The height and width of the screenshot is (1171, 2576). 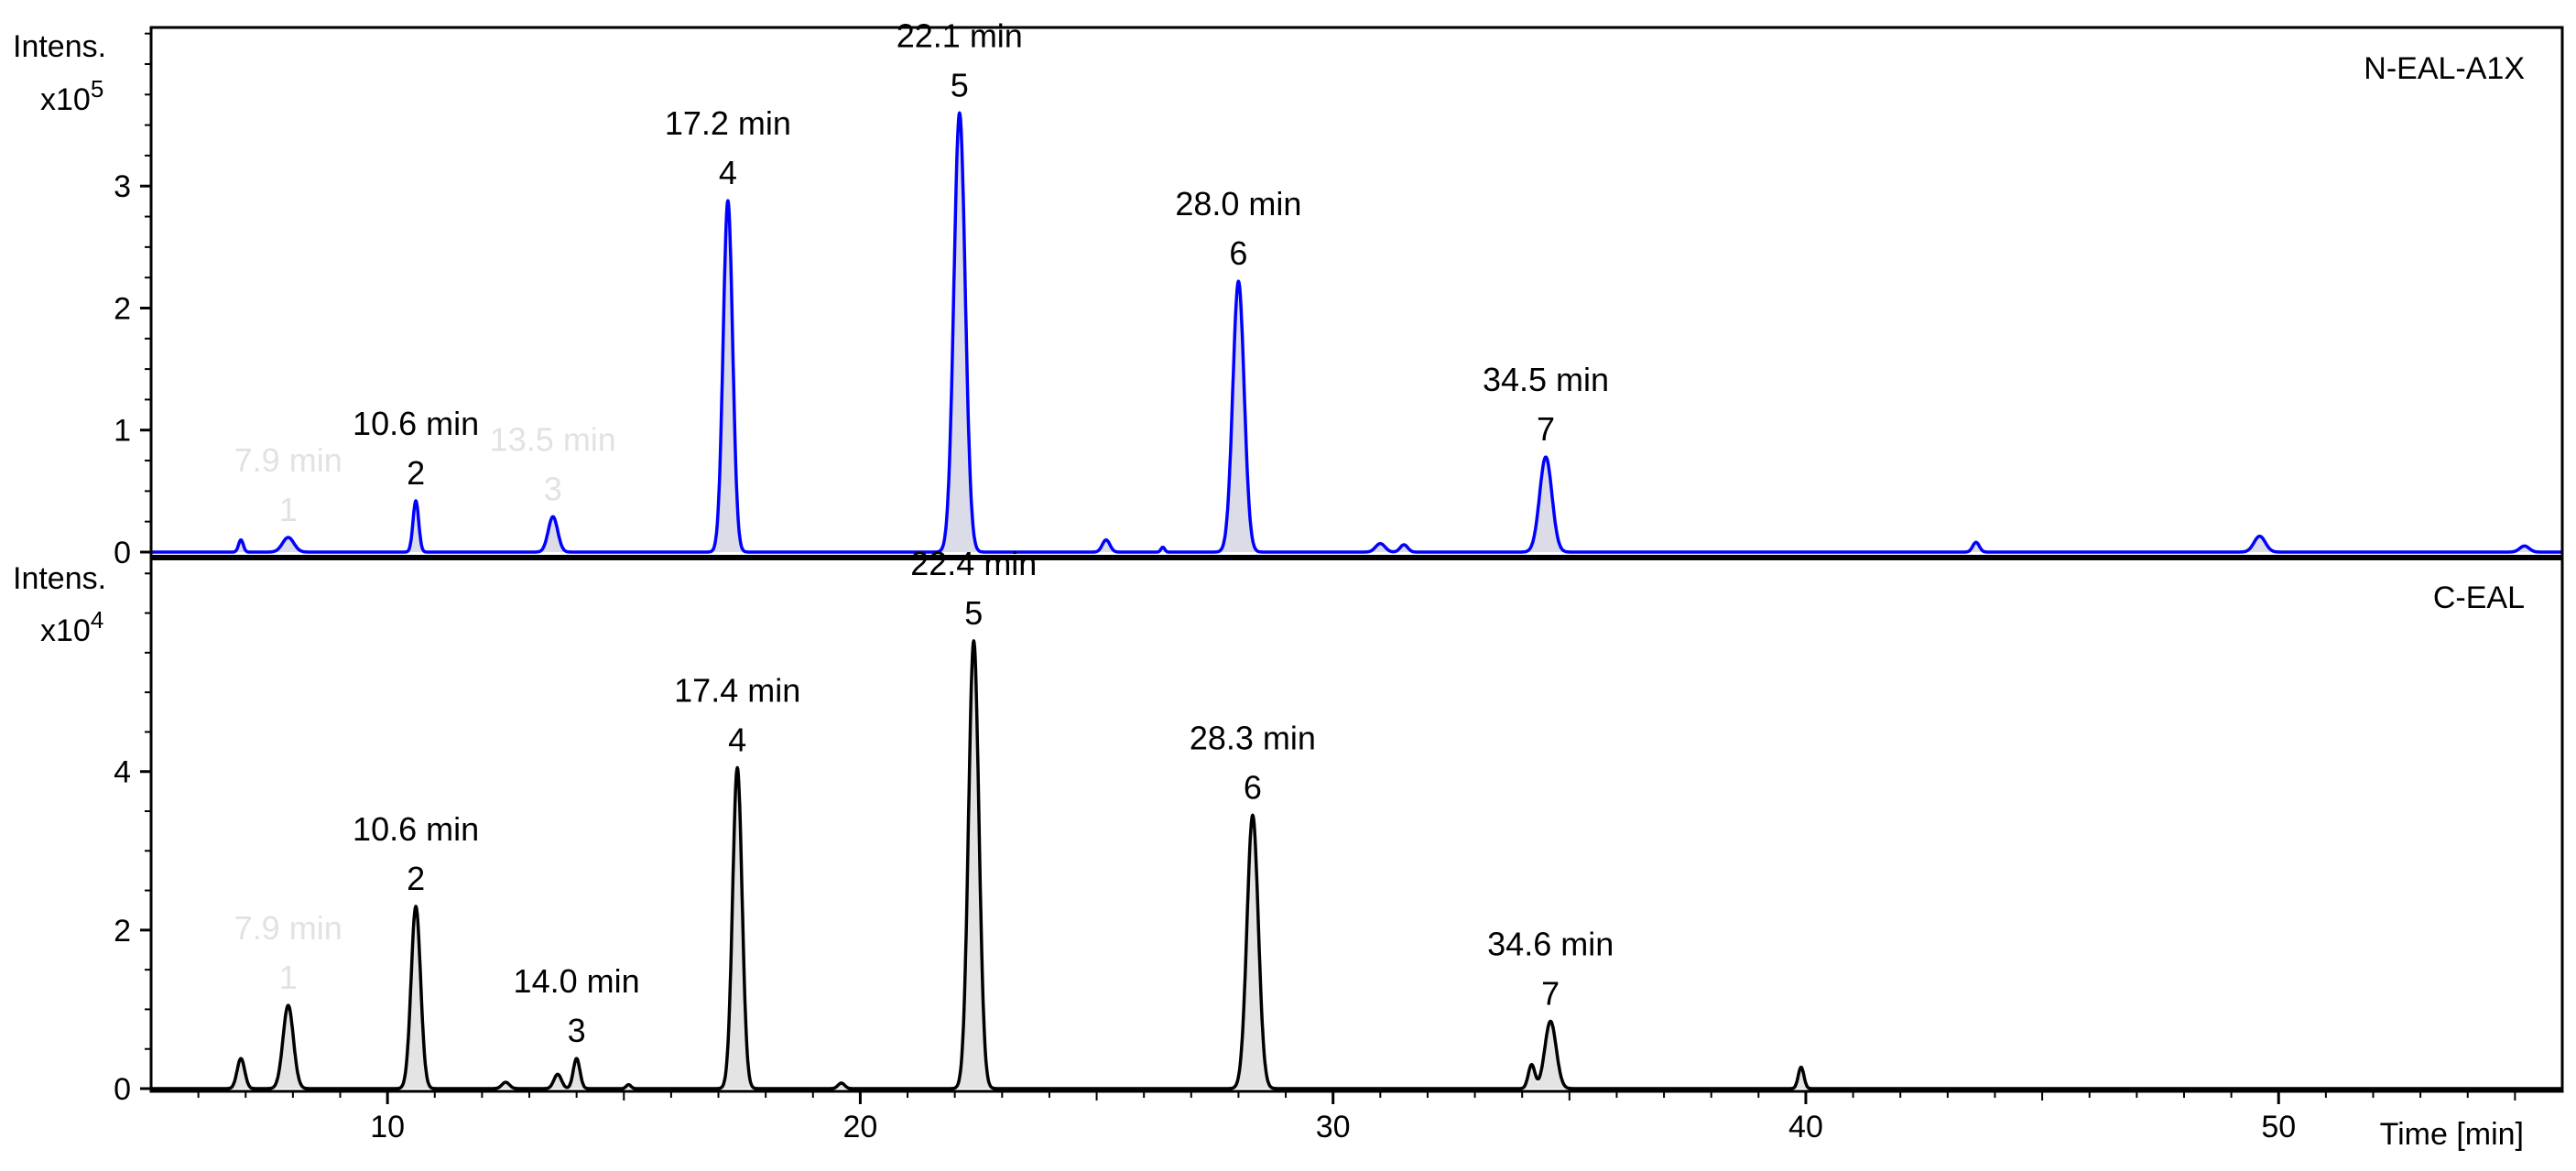 What do you see at coordinates (1550, 943) in the screenshot?
I see `peak-time-label-7: 34.6 min` at bounding box center [1550, 943].